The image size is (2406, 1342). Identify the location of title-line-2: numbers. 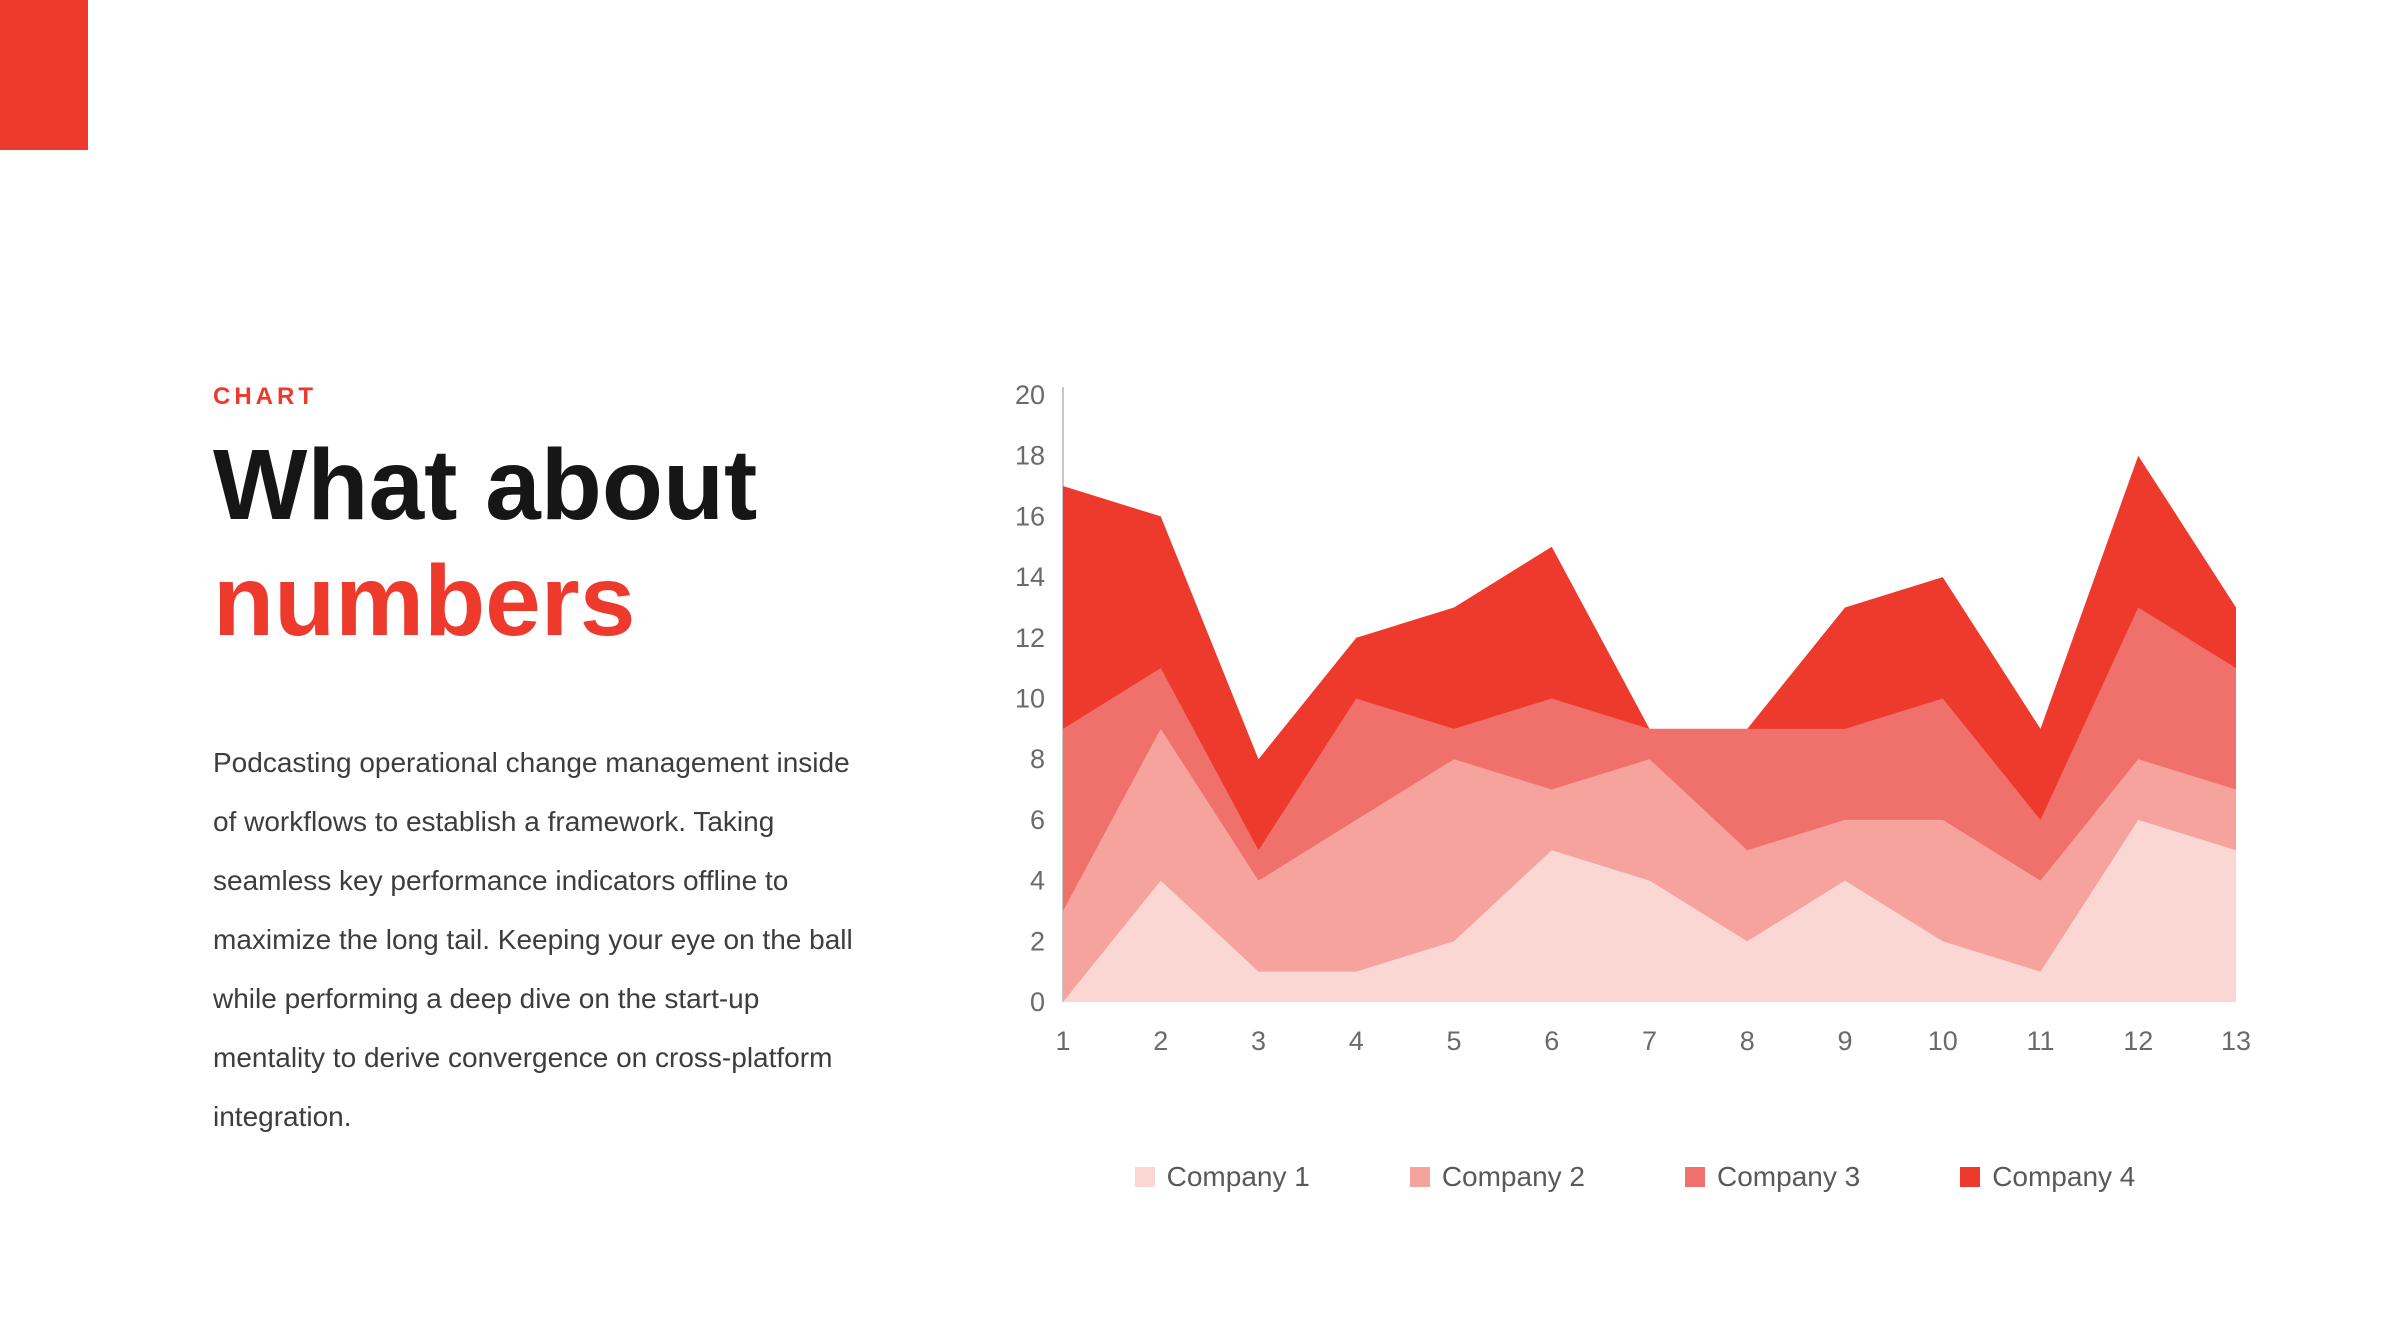
(424, 601).